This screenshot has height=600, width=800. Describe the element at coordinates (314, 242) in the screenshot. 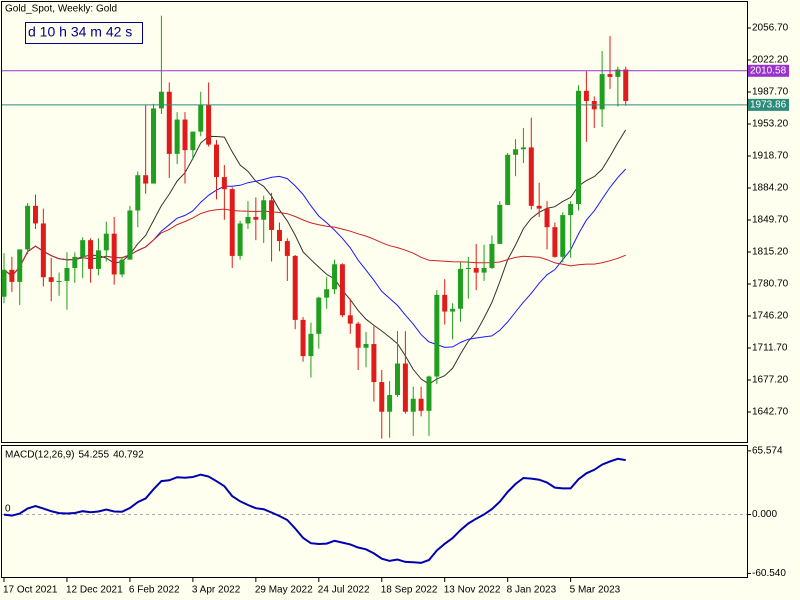

I see `moving-average` at that location.